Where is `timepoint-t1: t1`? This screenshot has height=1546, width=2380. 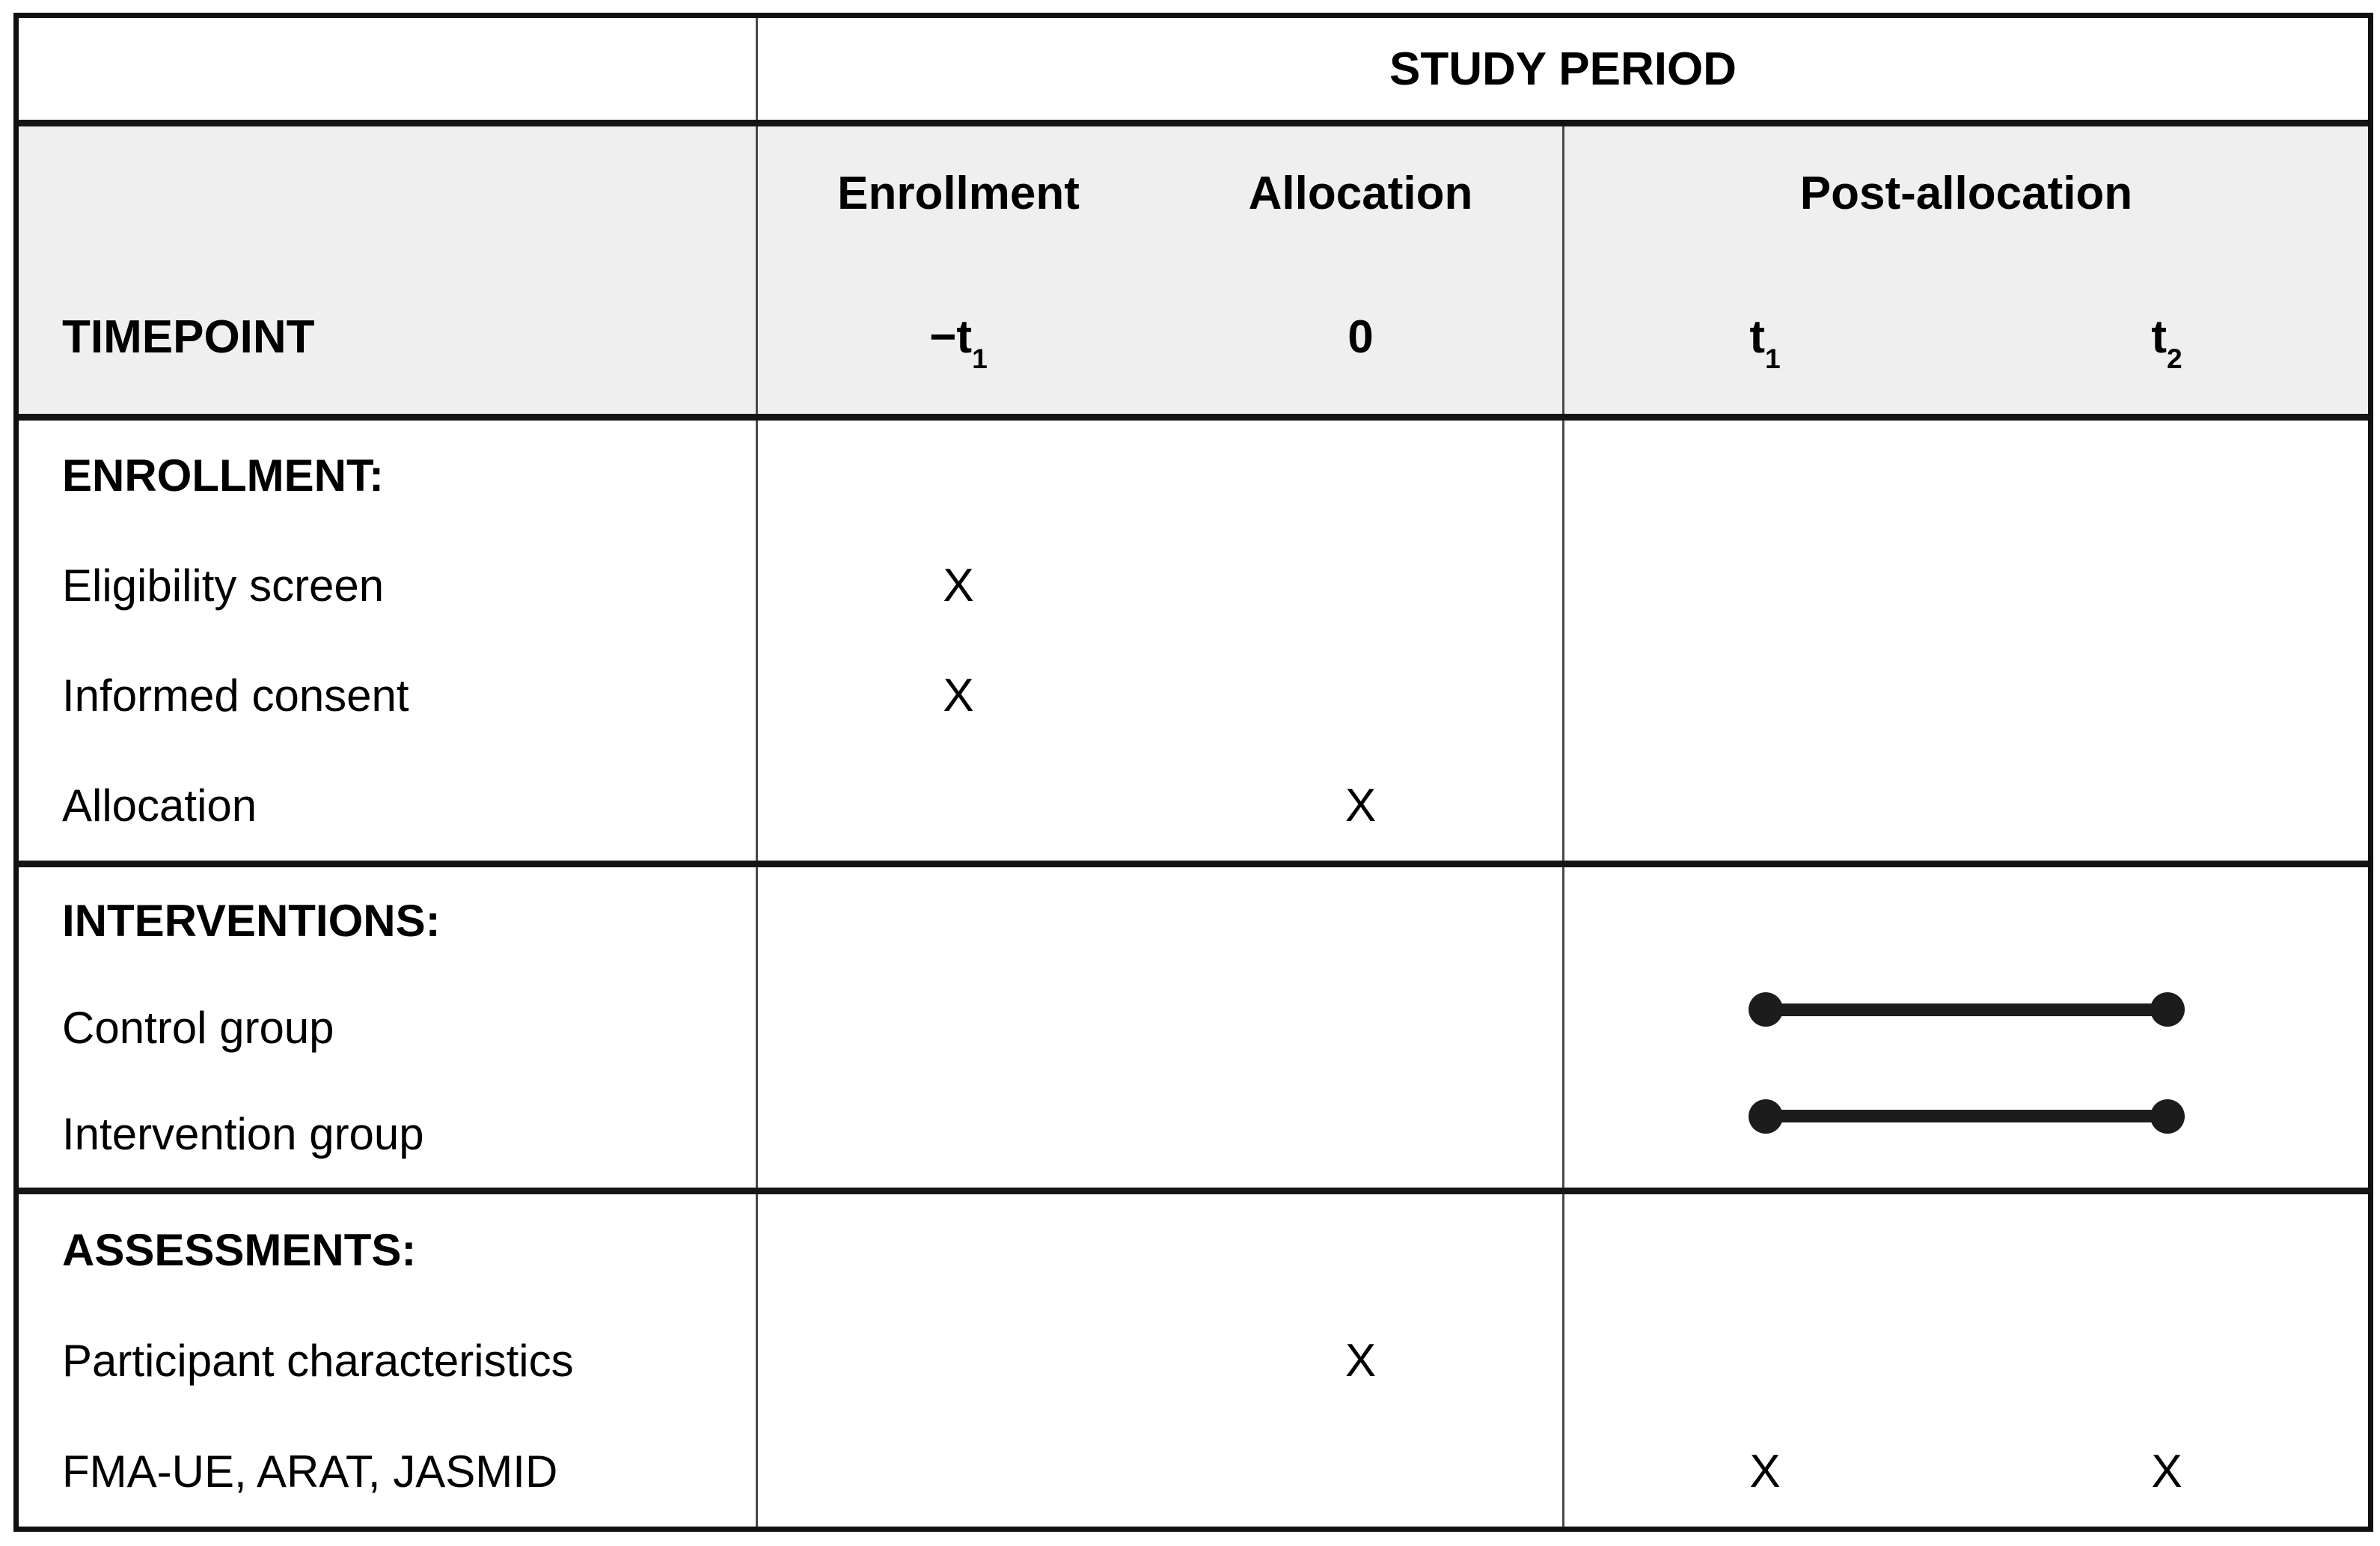
timepoint-t1: t1 is located at coordinates (1764, 337).